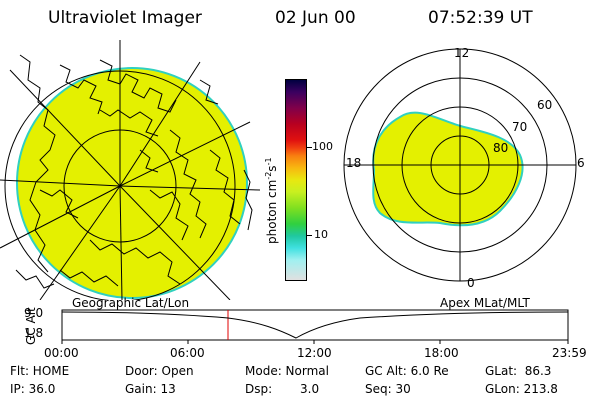 The height and width of the screenshot is (400, 600). Describe the element at coordinates (471, 283) in the screenshot. I see `mlt-label-0: 0` at that location.